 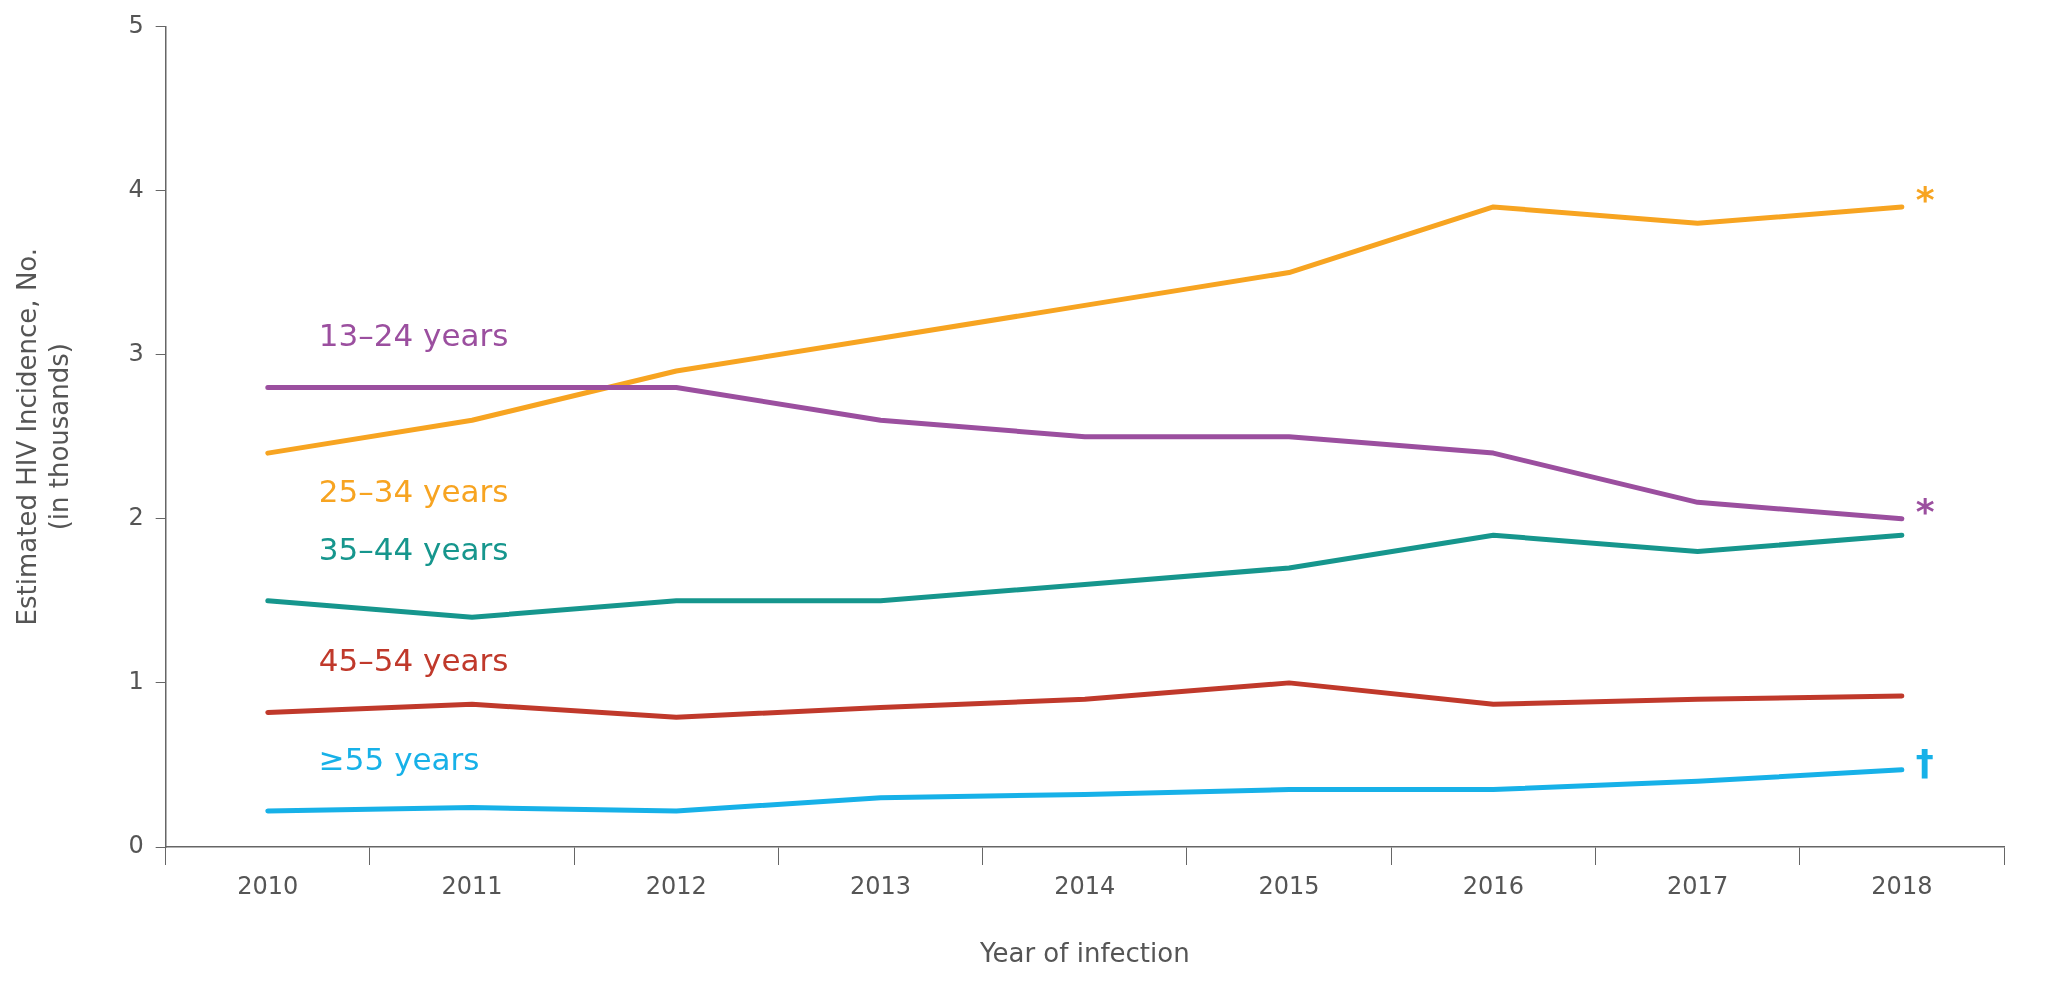 What do you see at coordinates (1085, 885) in the screenshot?
I see `x-tick-label: 2014` at bounding box center [1085, 885].